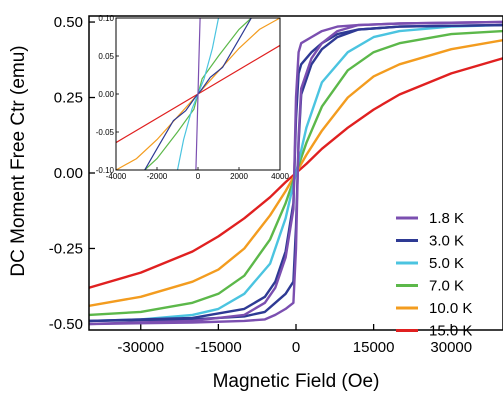 The width and height of the screenshot is (503, 394). I want to click on legend-label: 3.0 K, so click(446, 241).